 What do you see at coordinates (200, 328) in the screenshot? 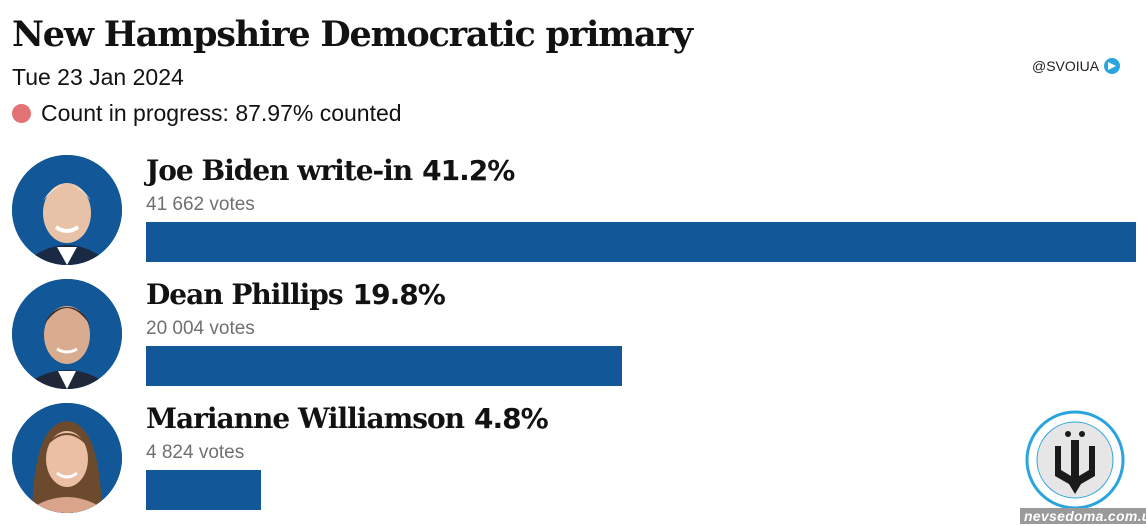
I see `candidate-votes-phillips: 20 004 votes` at bounding box center [200, 328].